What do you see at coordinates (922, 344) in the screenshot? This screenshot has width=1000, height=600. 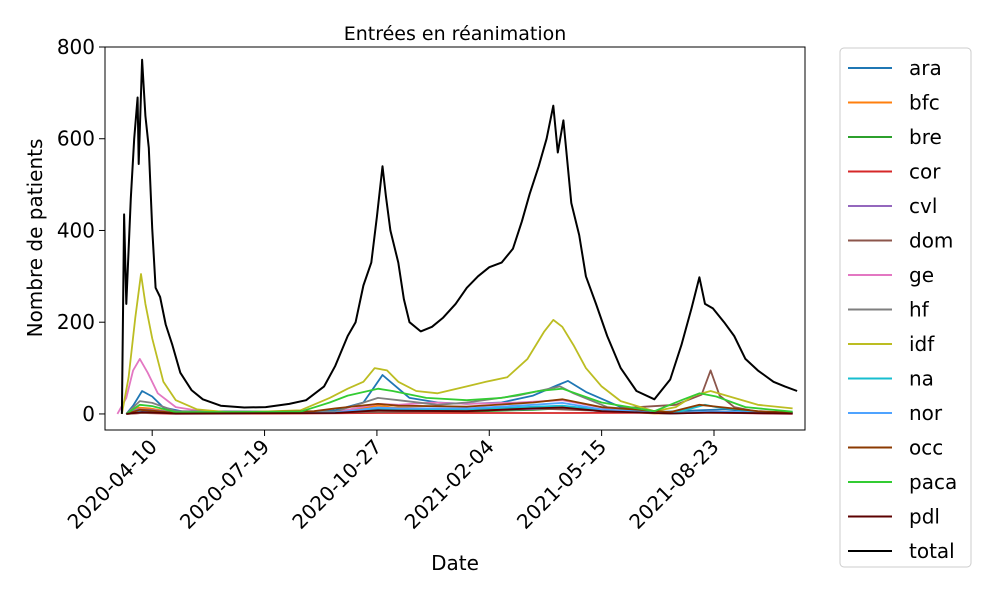 I see `legend-label-idf: idf` at bounding box center [922, 344].